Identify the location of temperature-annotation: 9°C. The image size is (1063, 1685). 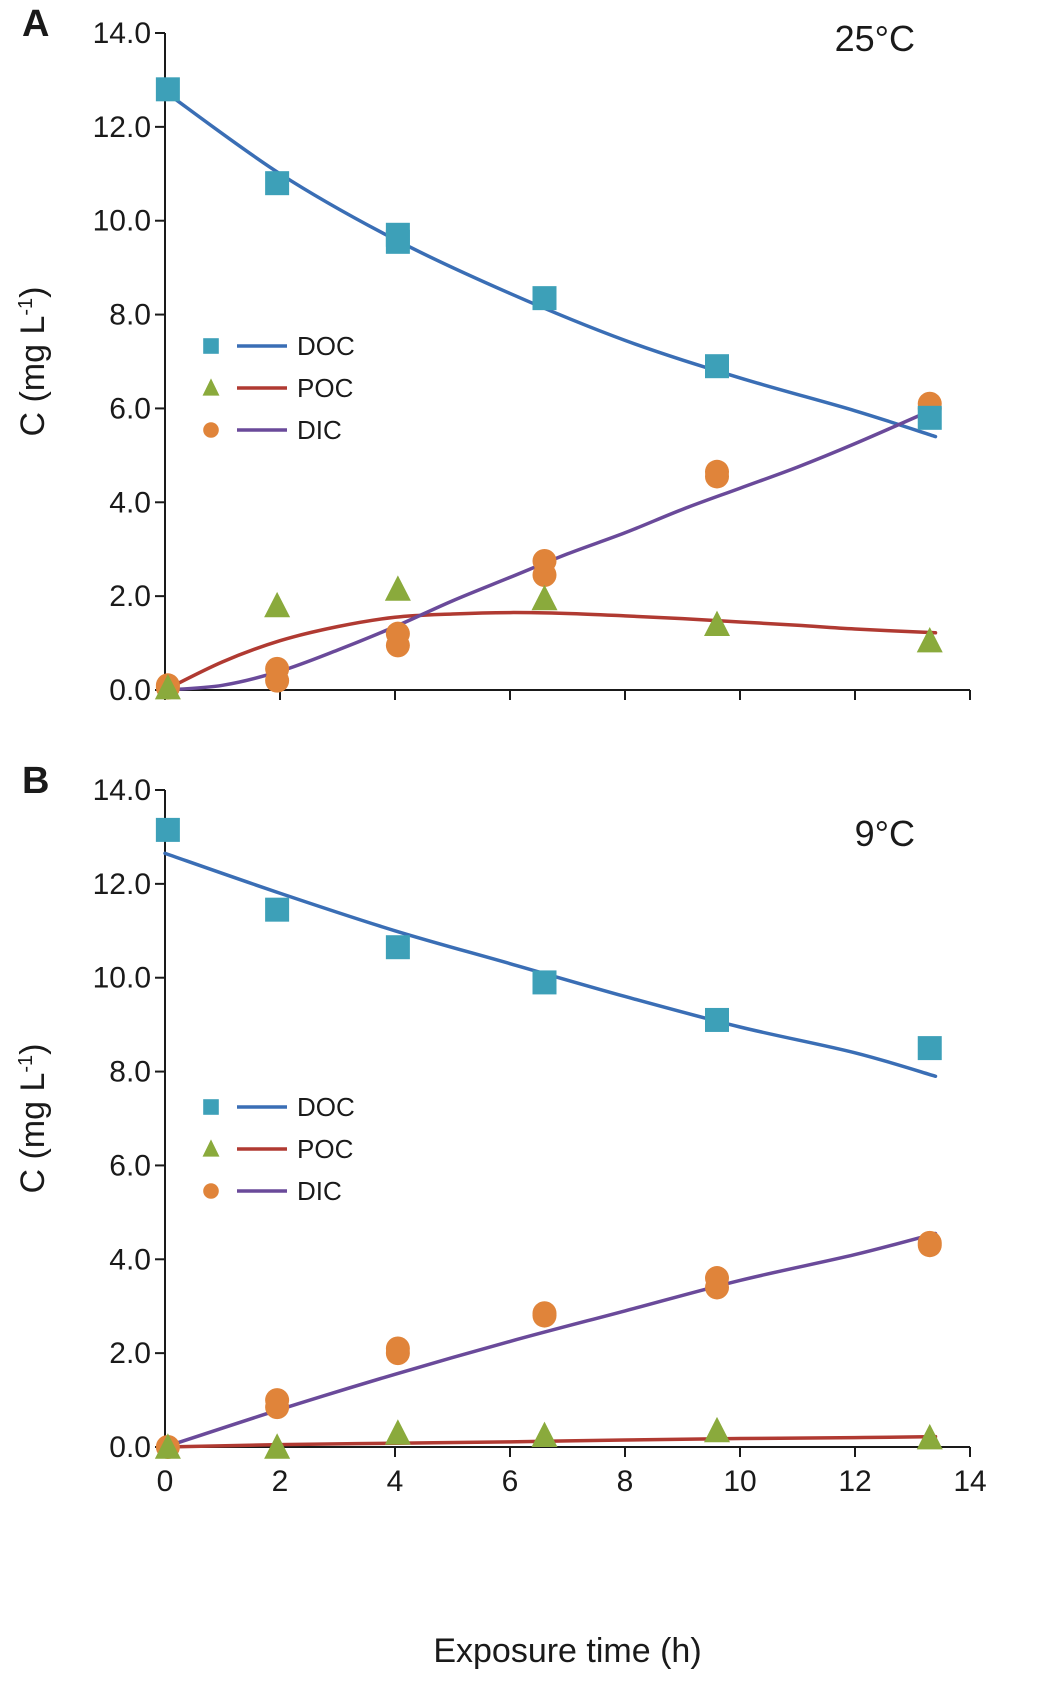
(885, 833).